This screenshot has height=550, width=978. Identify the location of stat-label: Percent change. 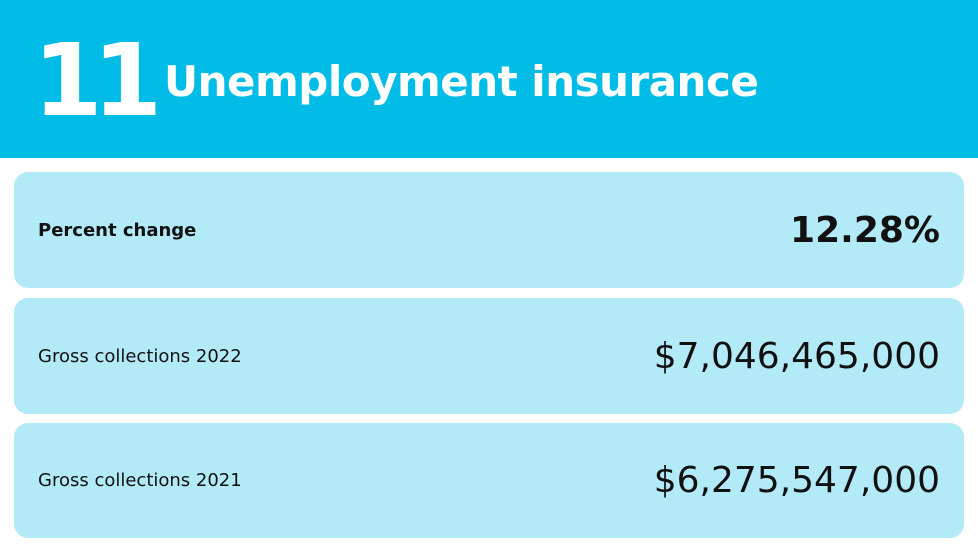
(117, 230).